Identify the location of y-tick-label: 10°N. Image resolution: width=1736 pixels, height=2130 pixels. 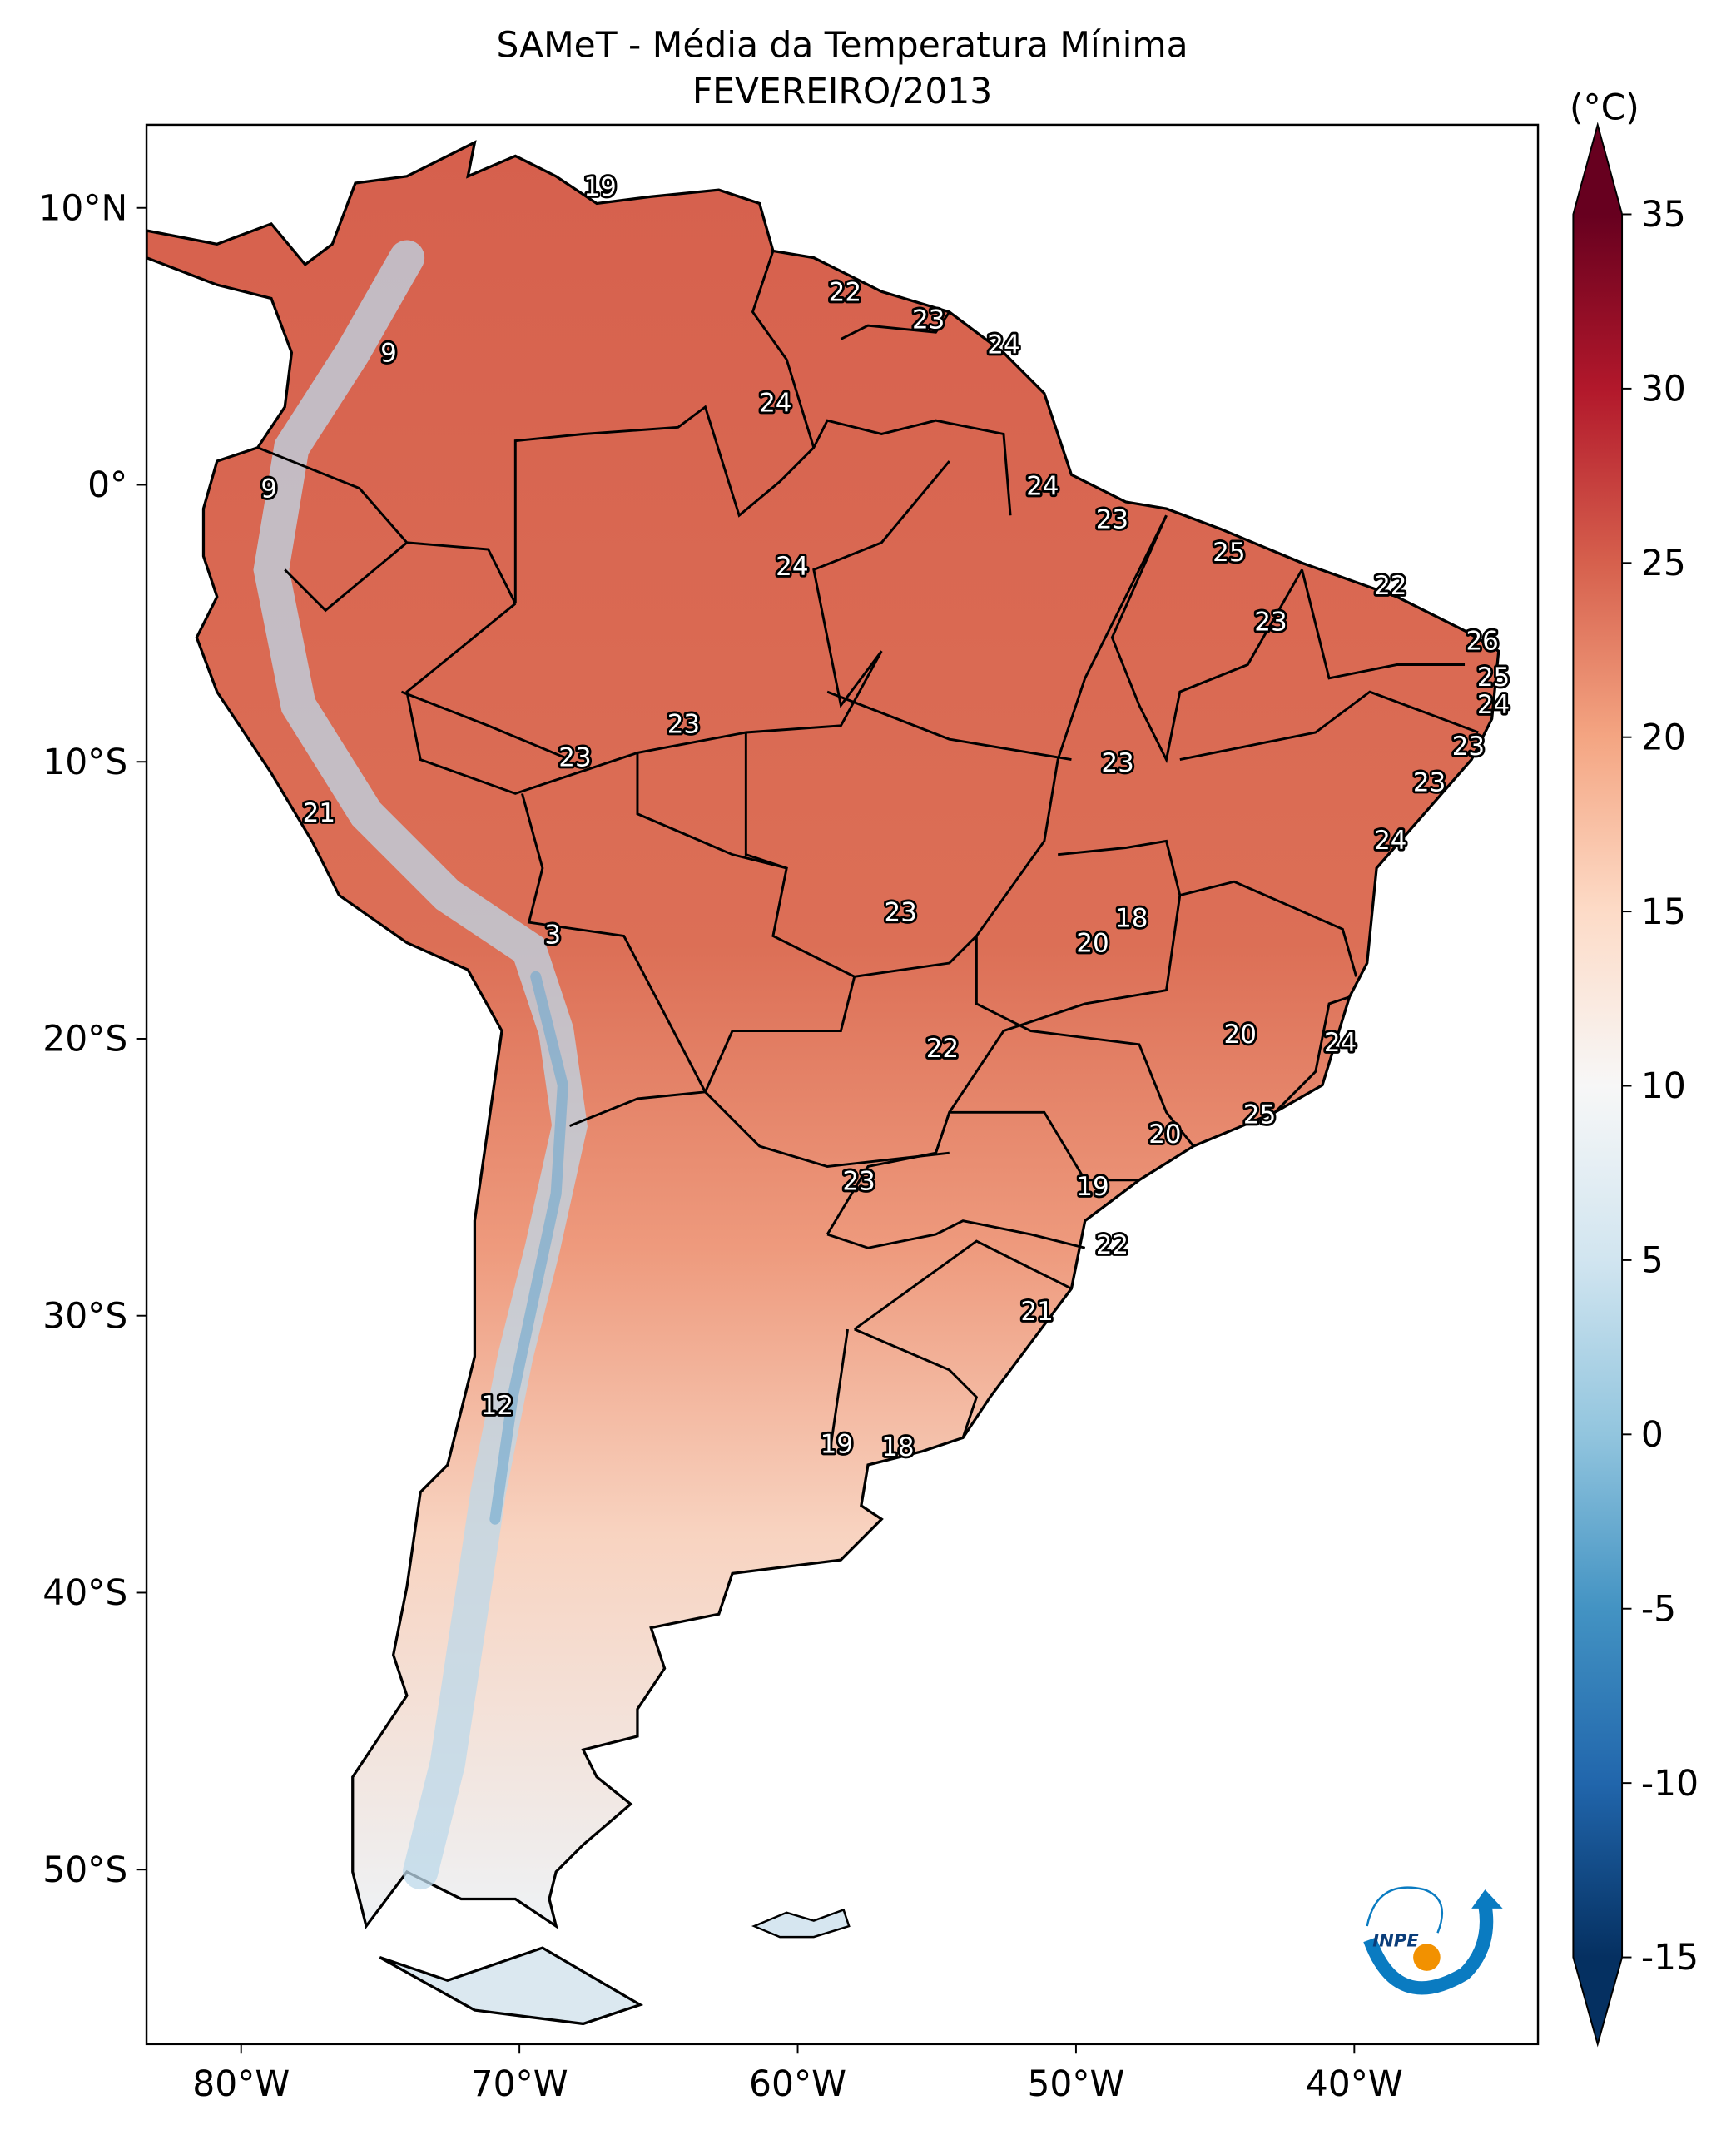
(83, 207).